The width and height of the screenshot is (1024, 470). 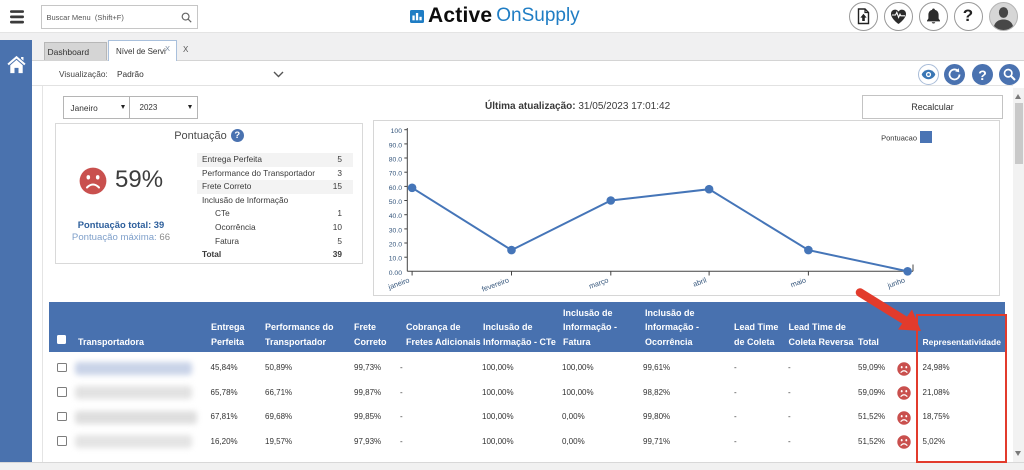 What do you see at coordinates (398, 283) in the screenshot?
I see `svg-text: janeiro` at bounding box center [398, 283].